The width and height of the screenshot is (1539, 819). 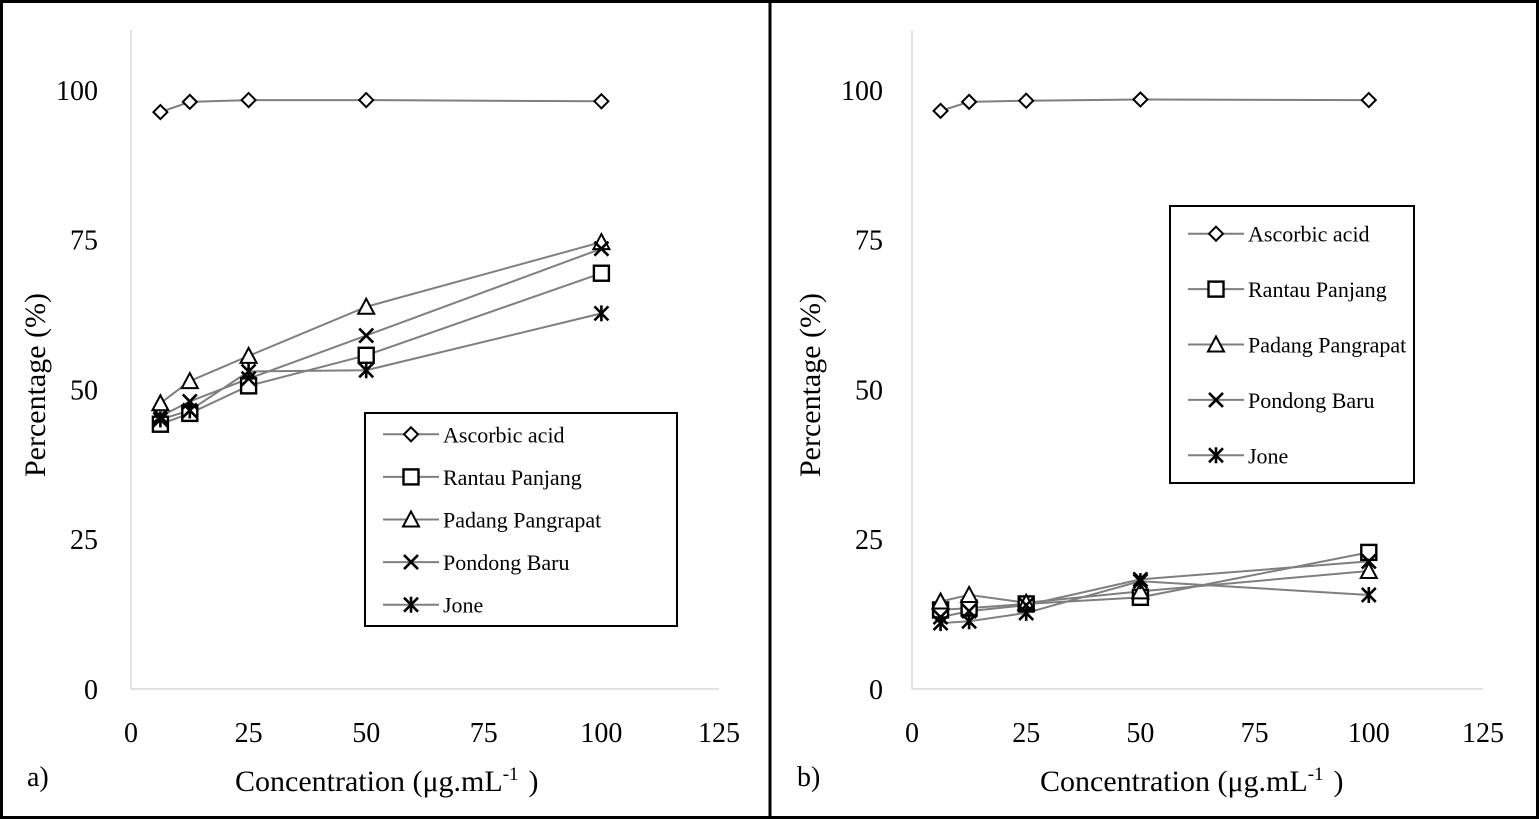 I want to click on panel-label: b), so click(x=808, y=777).